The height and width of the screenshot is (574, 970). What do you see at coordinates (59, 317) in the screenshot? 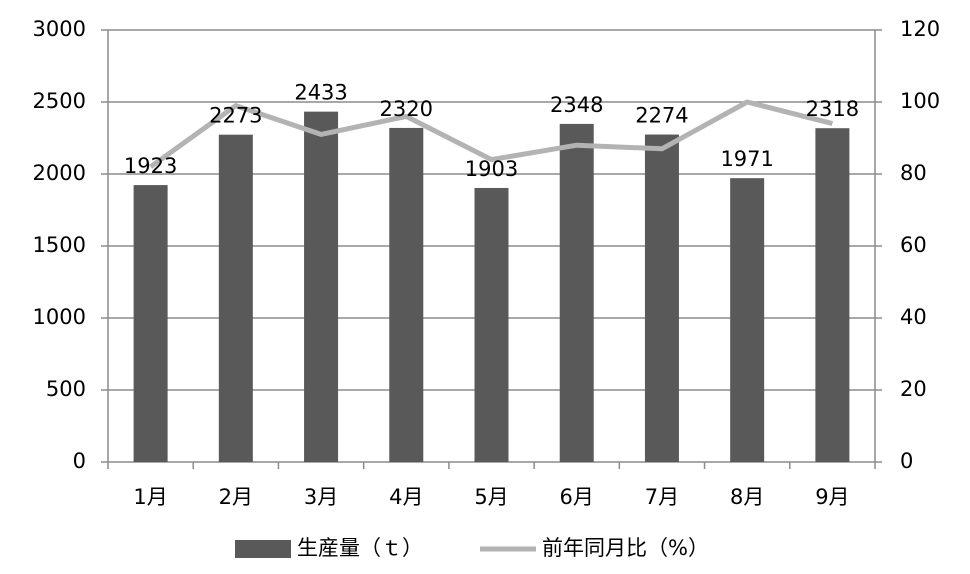
I see `y-tick-label: 1000` at bounding box center [59, 317].